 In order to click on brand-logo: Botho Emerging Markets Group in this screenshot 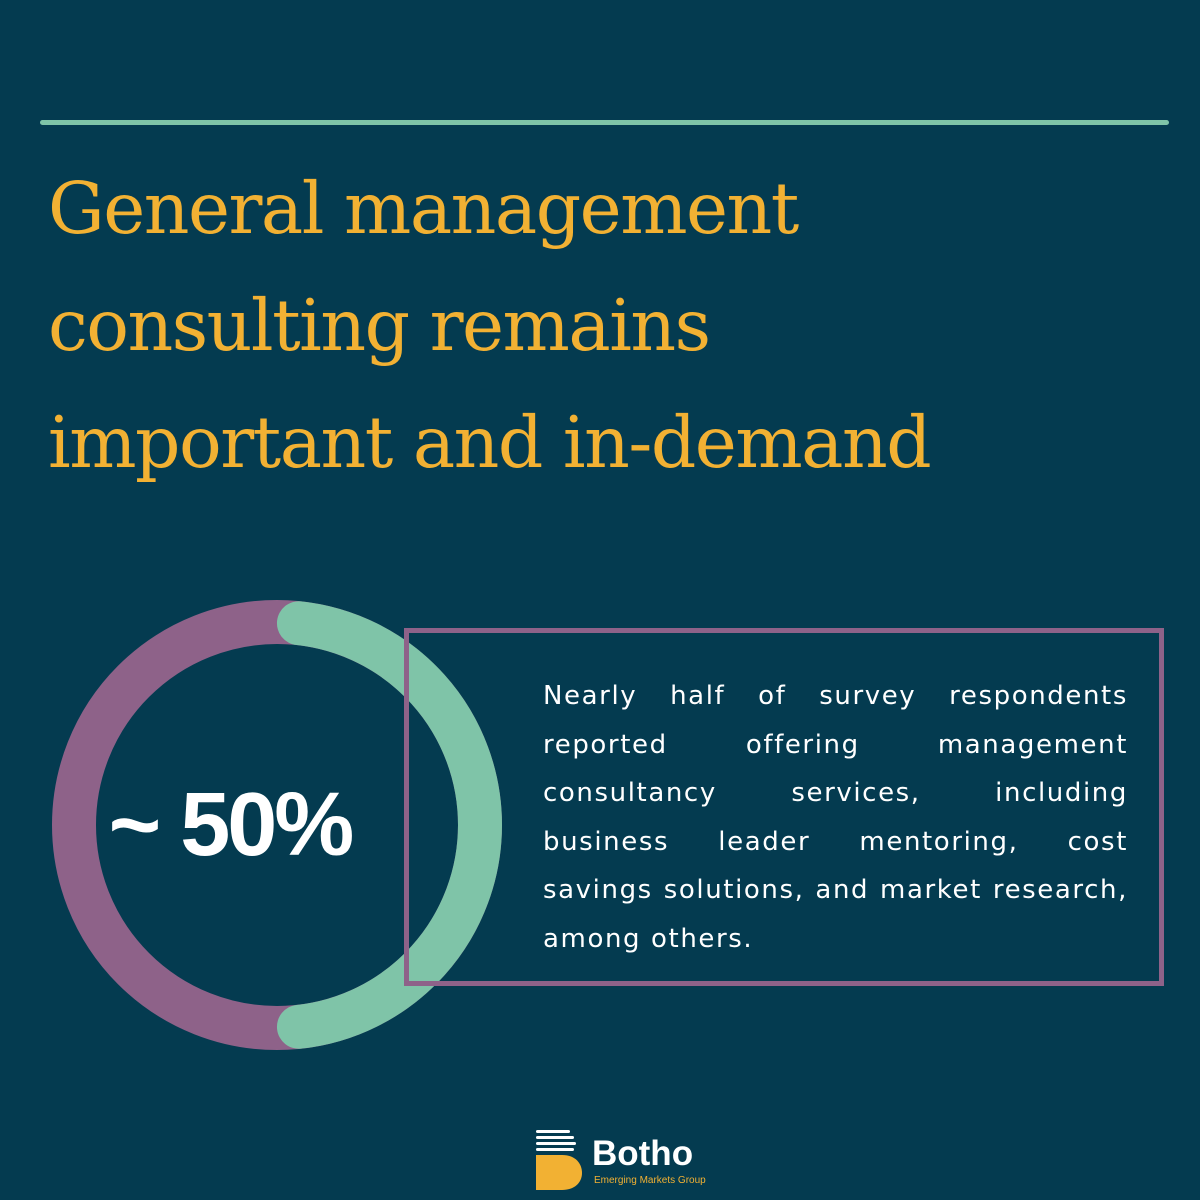, I will do `click(620, 1160)`.